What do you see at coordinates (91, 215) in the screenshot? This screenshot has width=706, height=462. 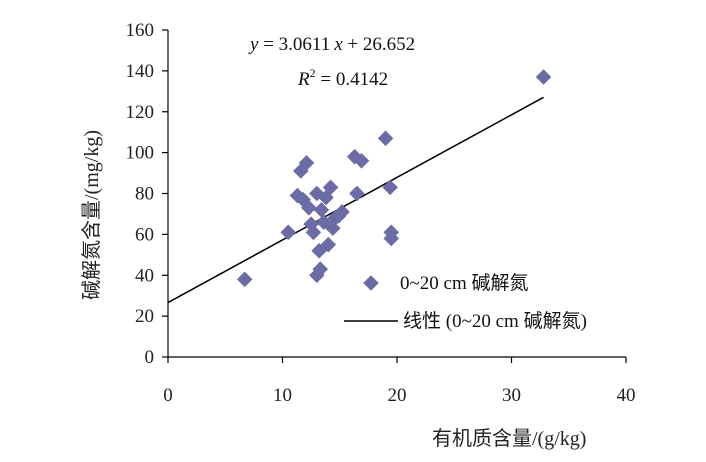 I see `y-axis-title: 碱解氮含量/(mg/kg)` at bounding box center [91, 215].